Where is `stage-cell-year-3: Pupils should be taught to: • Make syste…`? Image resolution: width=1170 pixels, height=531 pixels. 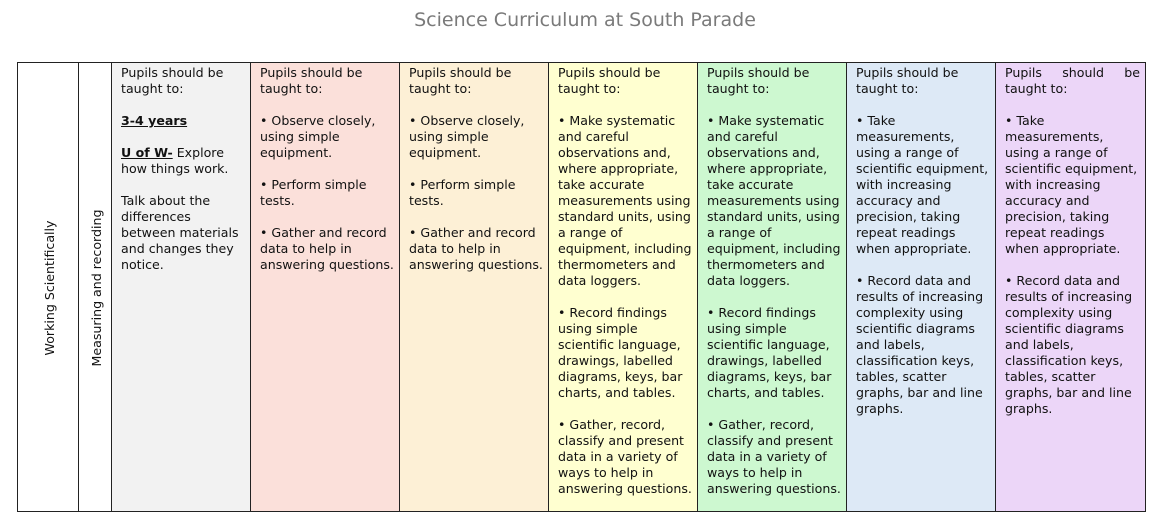
stage-cell-year-3: Pupils should be taught to: • Make syste… is located at coordinates (623, 287).